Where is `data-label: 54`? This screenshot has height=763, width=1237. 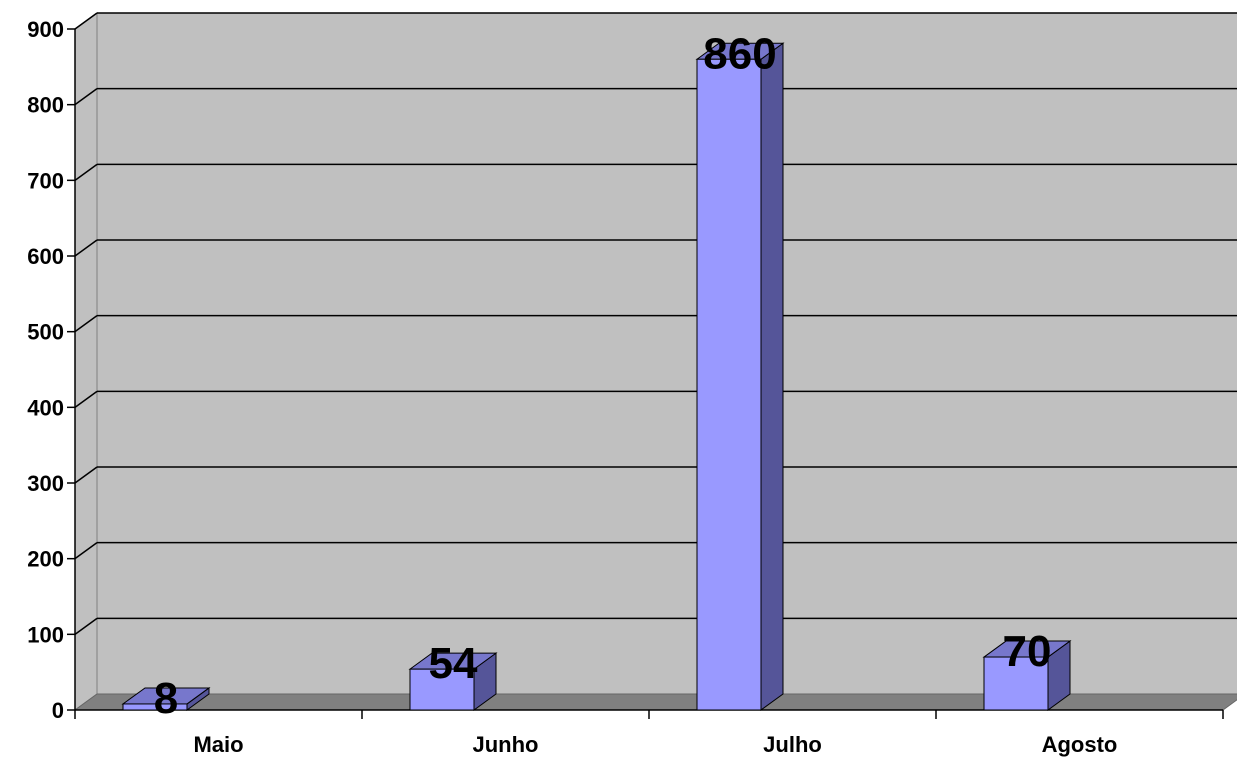
data-label: 54 is located at coordinates (453, 663).